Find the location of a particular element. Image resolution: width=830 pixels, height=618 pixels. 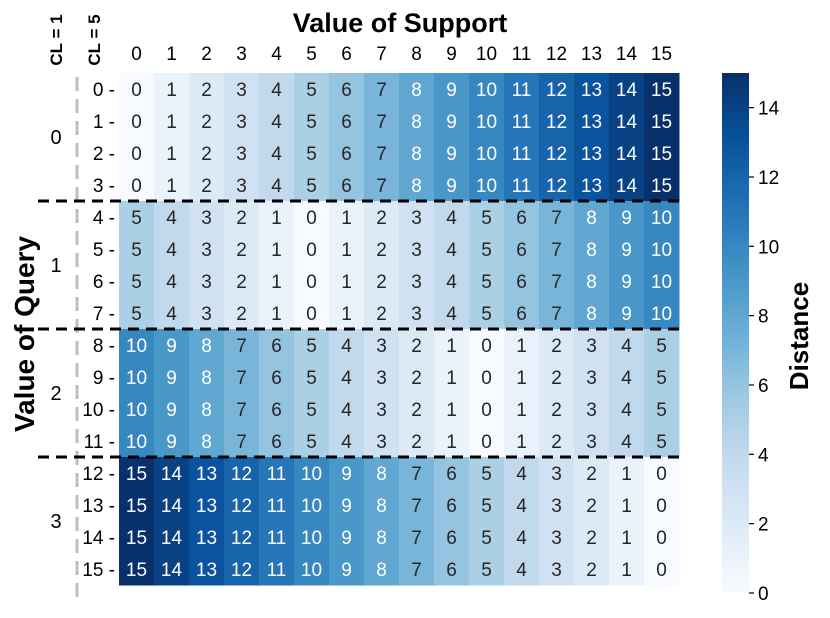

y-tick-label: 10 - is located at coordinates (98, 410).